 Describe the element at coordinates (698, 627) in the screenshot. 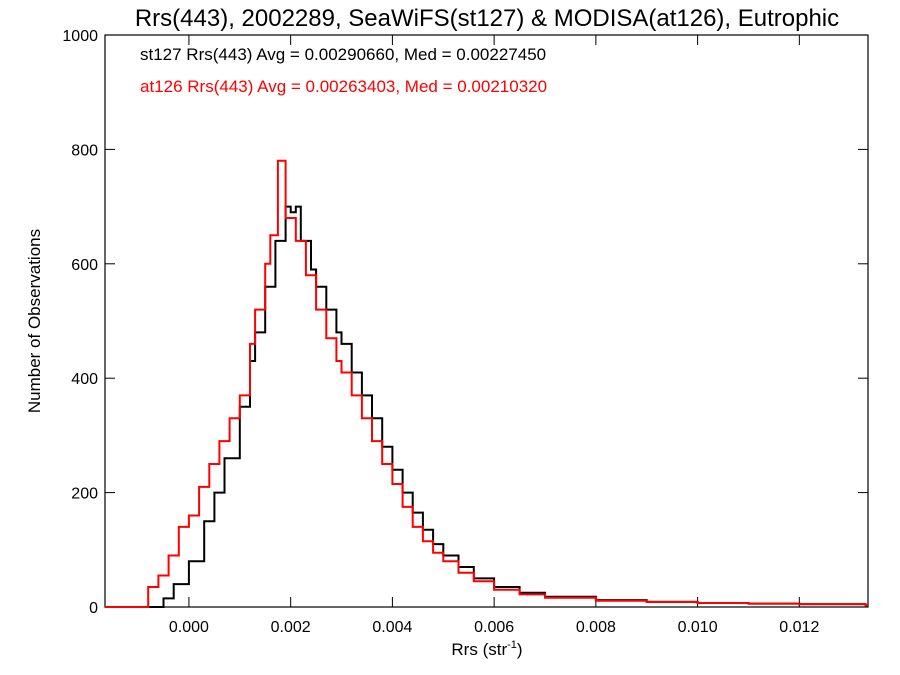

I see `x-tick-label: 0.010` at that location.